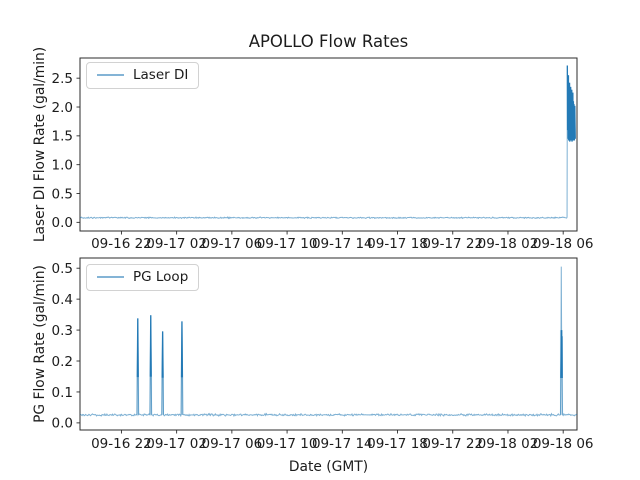  I want to click on laser-di-spike, so click(571, 103).